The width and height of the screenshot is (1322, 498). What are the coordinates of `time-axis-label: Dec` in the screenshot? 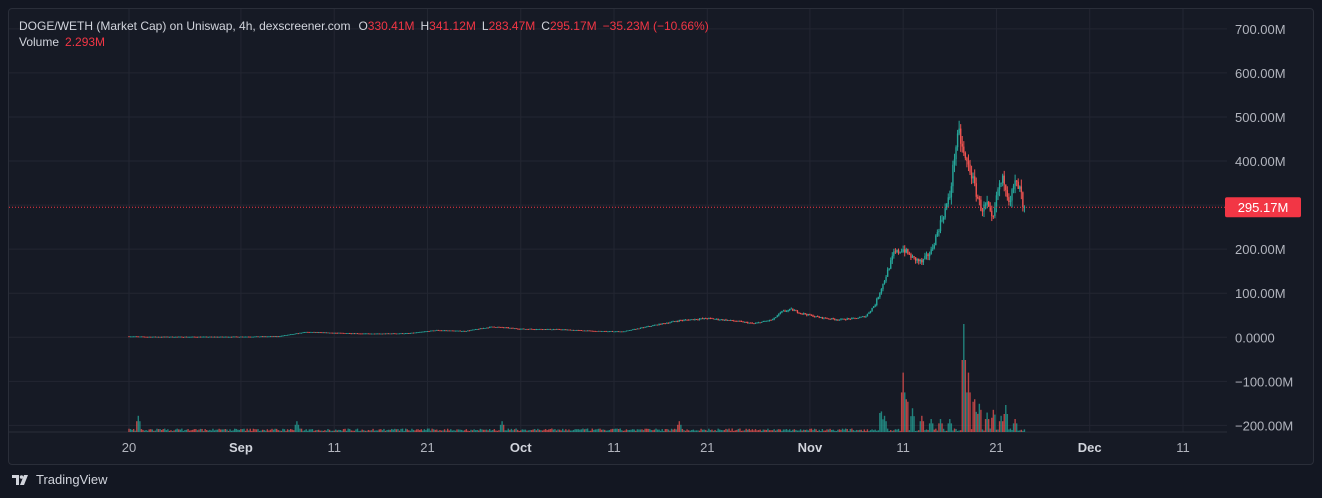 It's located at (1090, 447).